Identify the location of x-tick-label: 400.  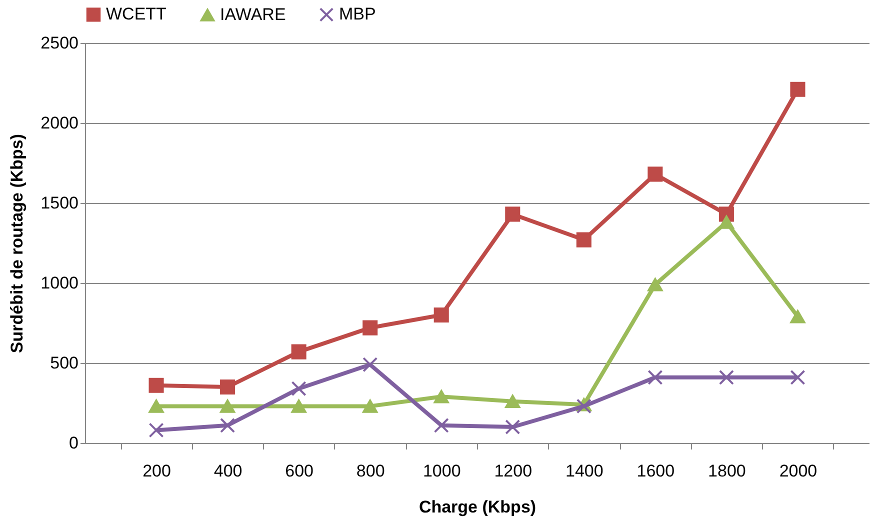
(228, 471).